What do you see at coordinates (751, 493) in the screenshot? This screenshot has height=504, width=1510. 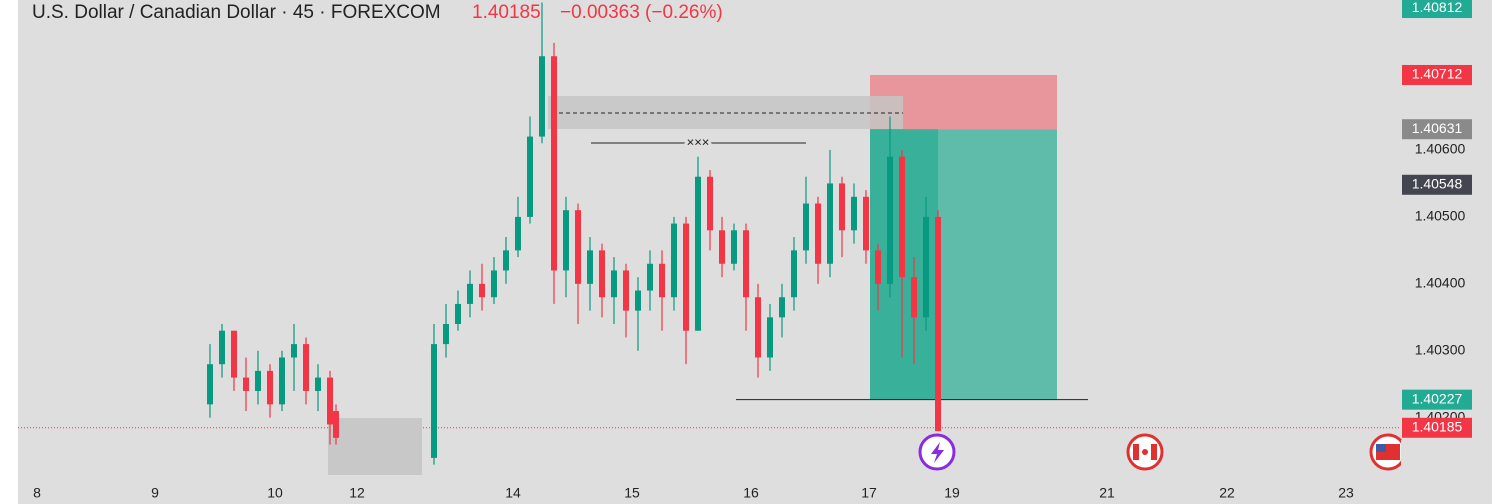 I see `x-tick-label: 16` at bounding box center [751, 493].